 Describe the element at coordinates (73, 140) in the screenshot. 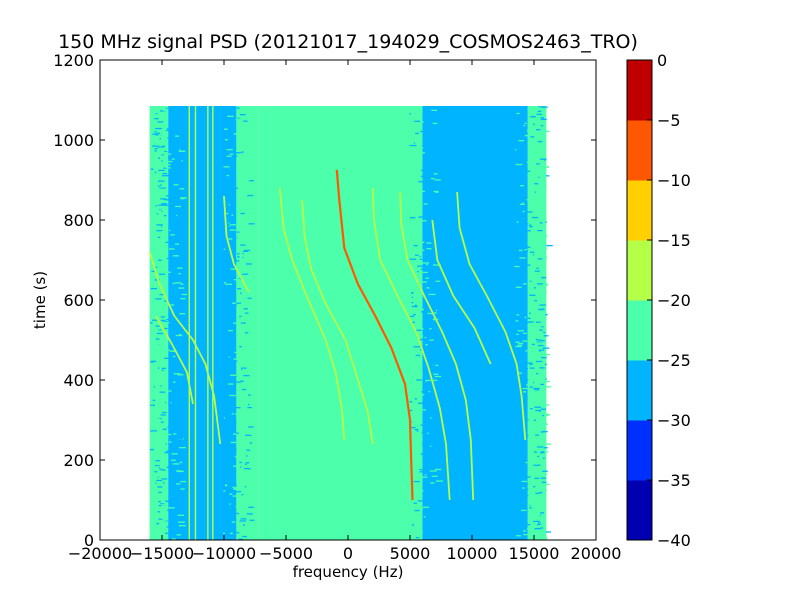

I see `y-tick-label: 1000` at that location.